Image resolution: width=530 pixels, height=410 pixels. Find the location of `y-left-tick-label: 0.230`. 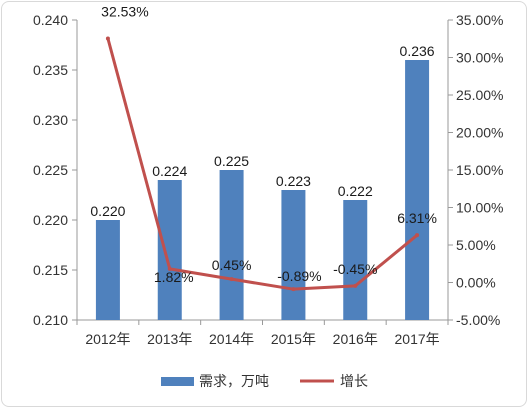

y-left-tick-label: 0.230 is located at coordinates (50, 120).